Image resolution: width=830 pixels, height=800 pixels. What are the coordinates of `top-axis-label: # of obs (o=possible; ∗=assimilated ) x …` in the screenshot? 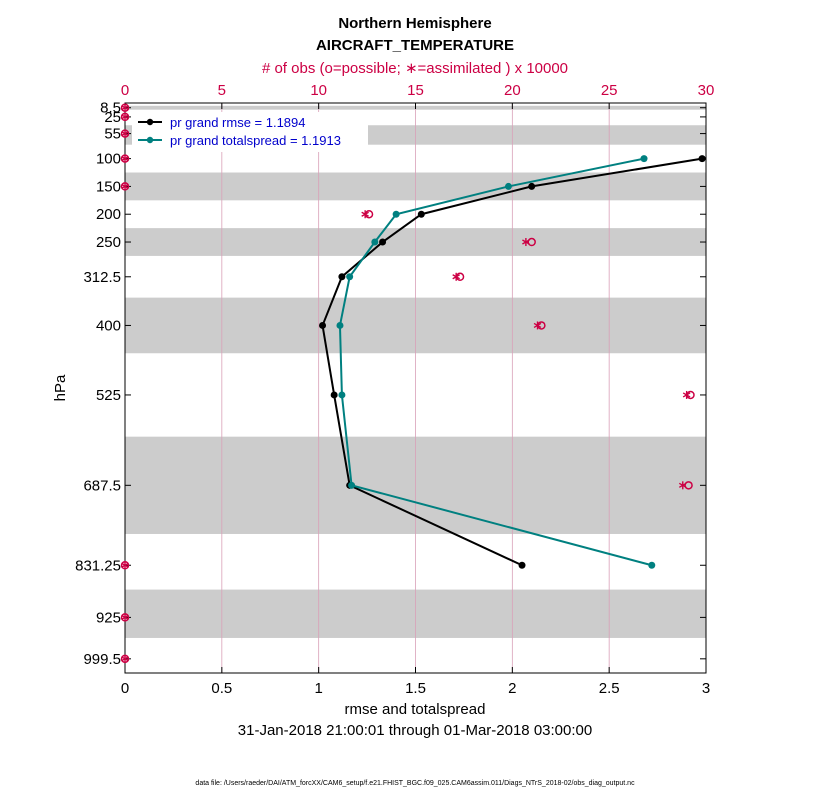 It's located at (415, 68).